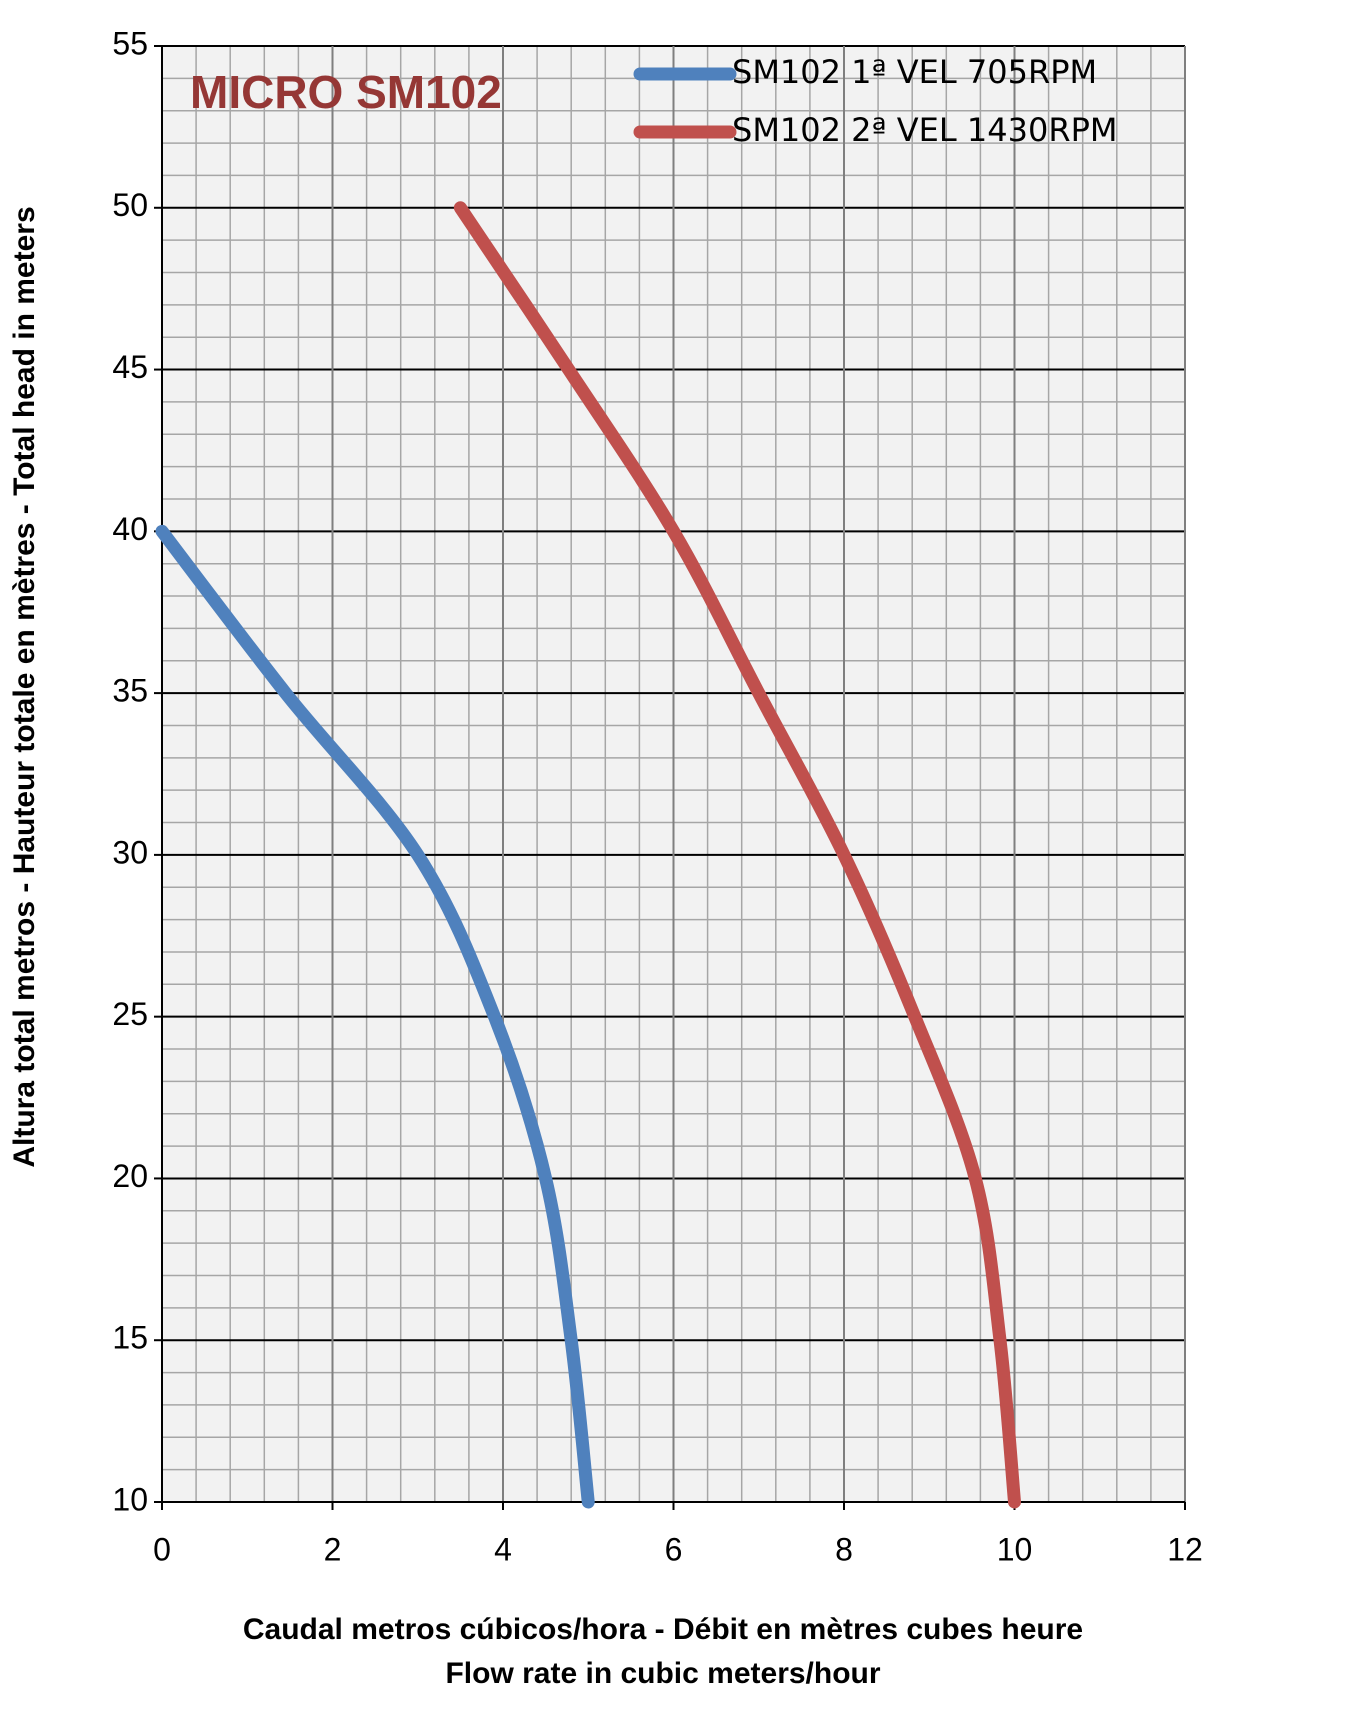  I want to click on y-tick-label: 50, so click(130, 205).